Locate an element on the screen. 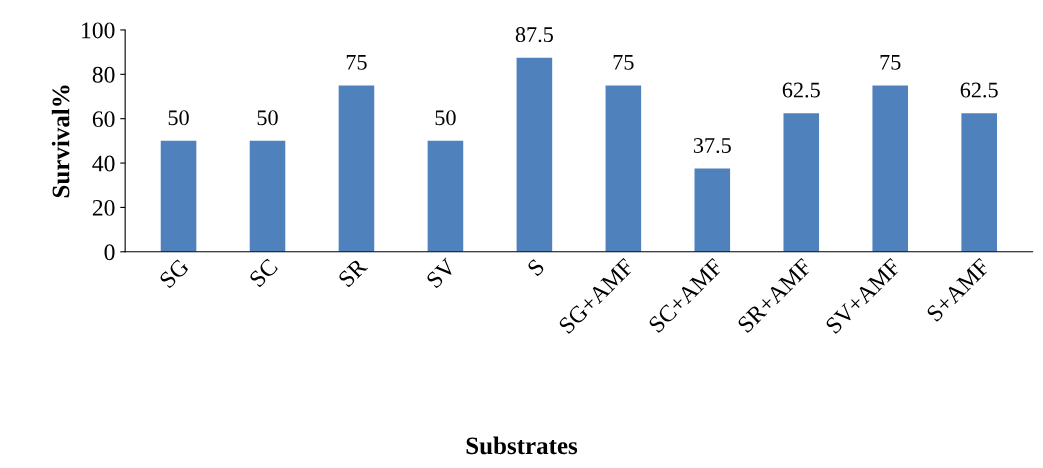 Image resolution: width=1043 pixels, height=468 pixels. x-tick-label: SC is located at coordinates (263, 273).